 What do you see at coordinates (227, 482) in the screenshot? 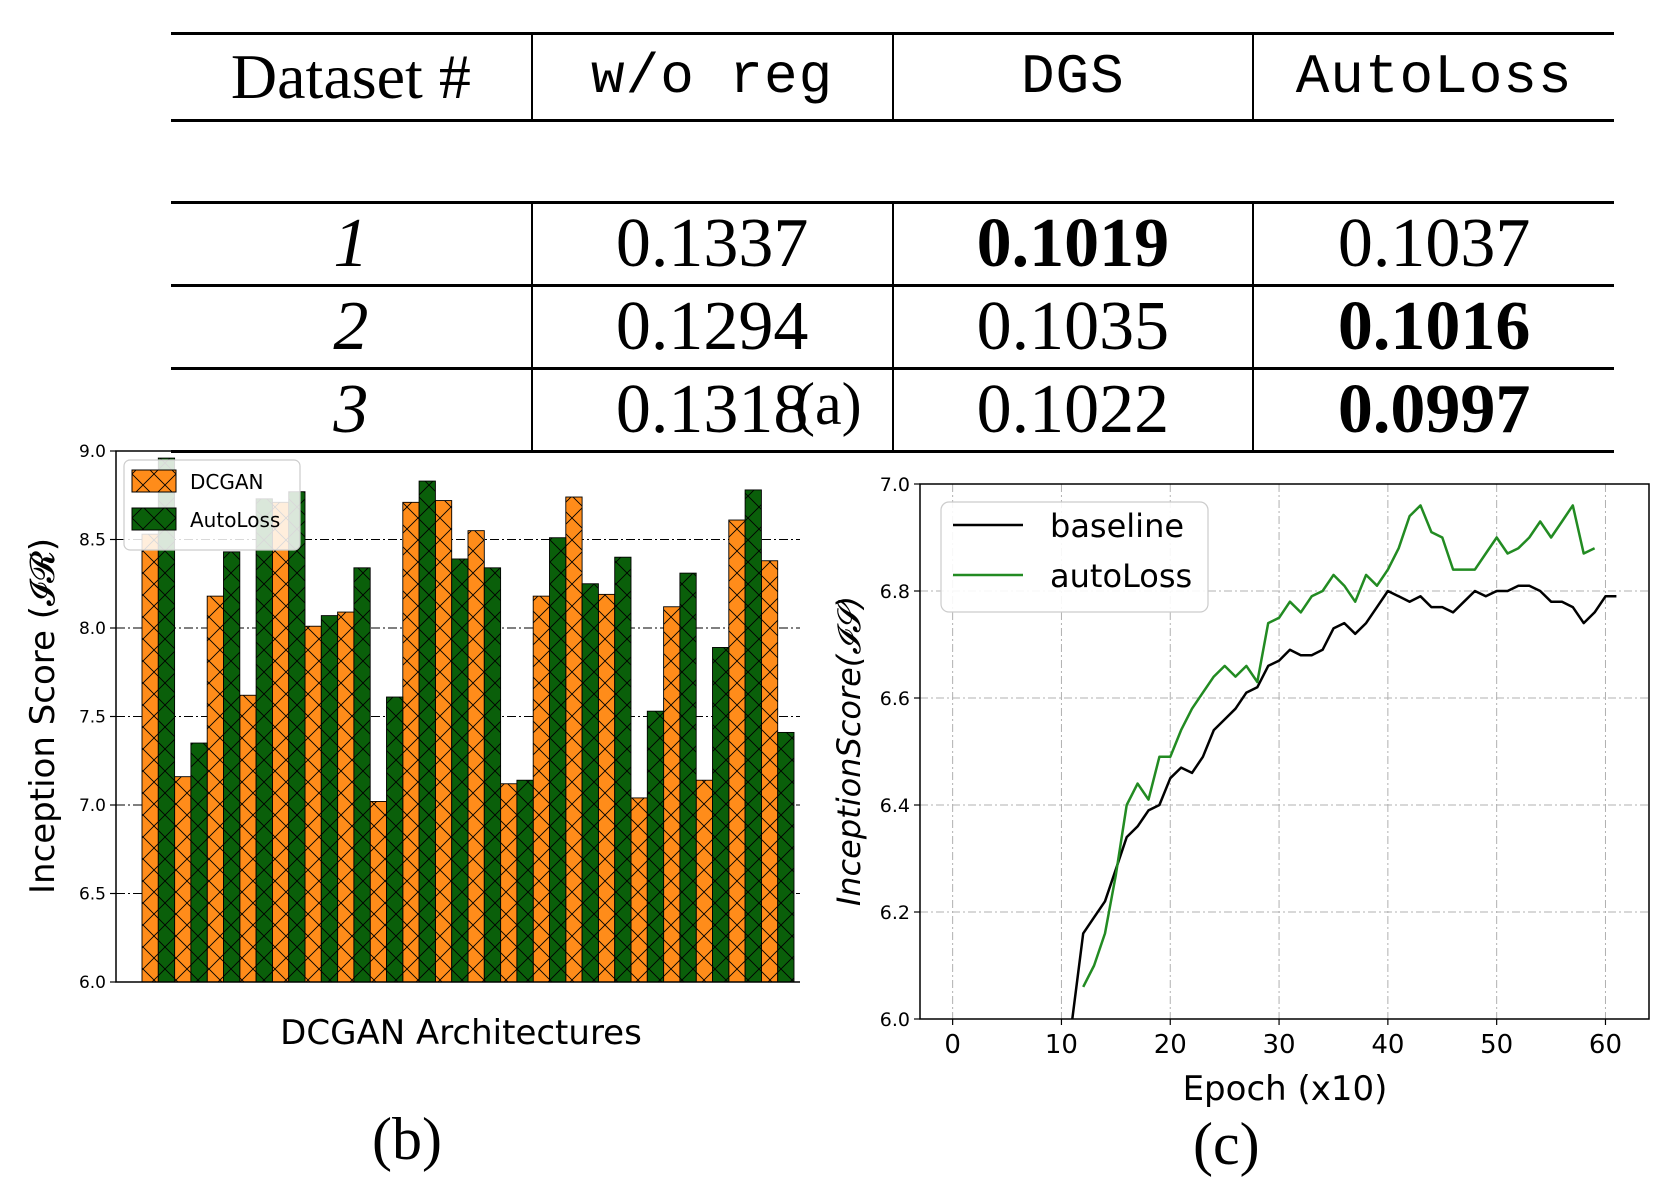
I see `legend-label-dcgan: DCGAN` at bounding box center [227, 482].